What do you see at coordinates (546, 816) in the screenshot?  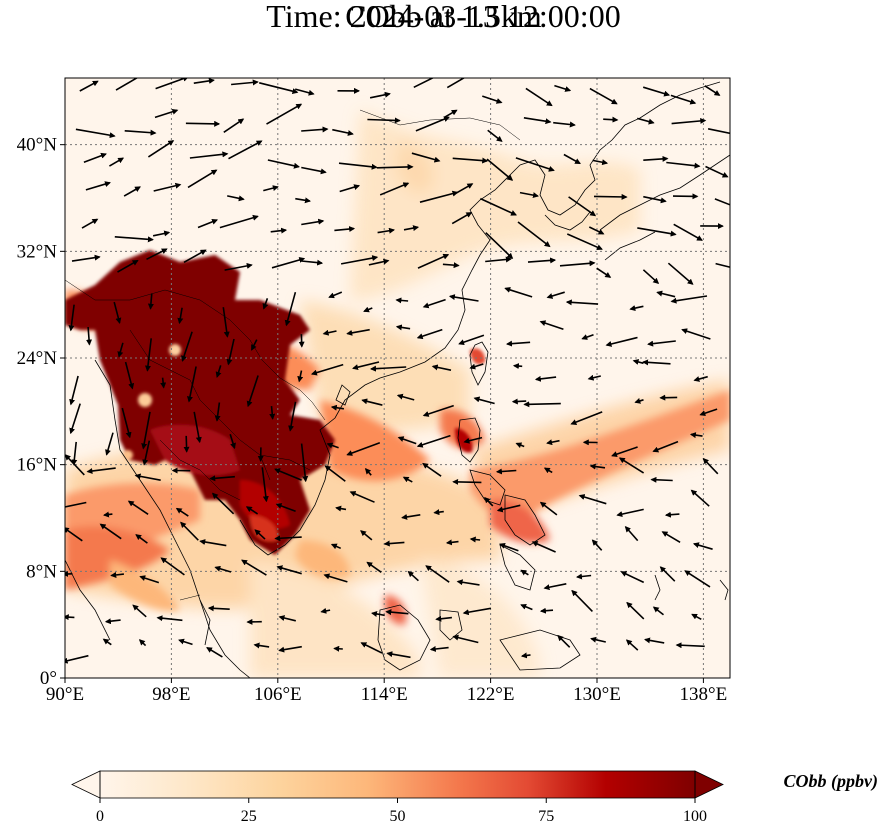 I see `colorbar-tick-label: 75` at bounding box center [546, 816].